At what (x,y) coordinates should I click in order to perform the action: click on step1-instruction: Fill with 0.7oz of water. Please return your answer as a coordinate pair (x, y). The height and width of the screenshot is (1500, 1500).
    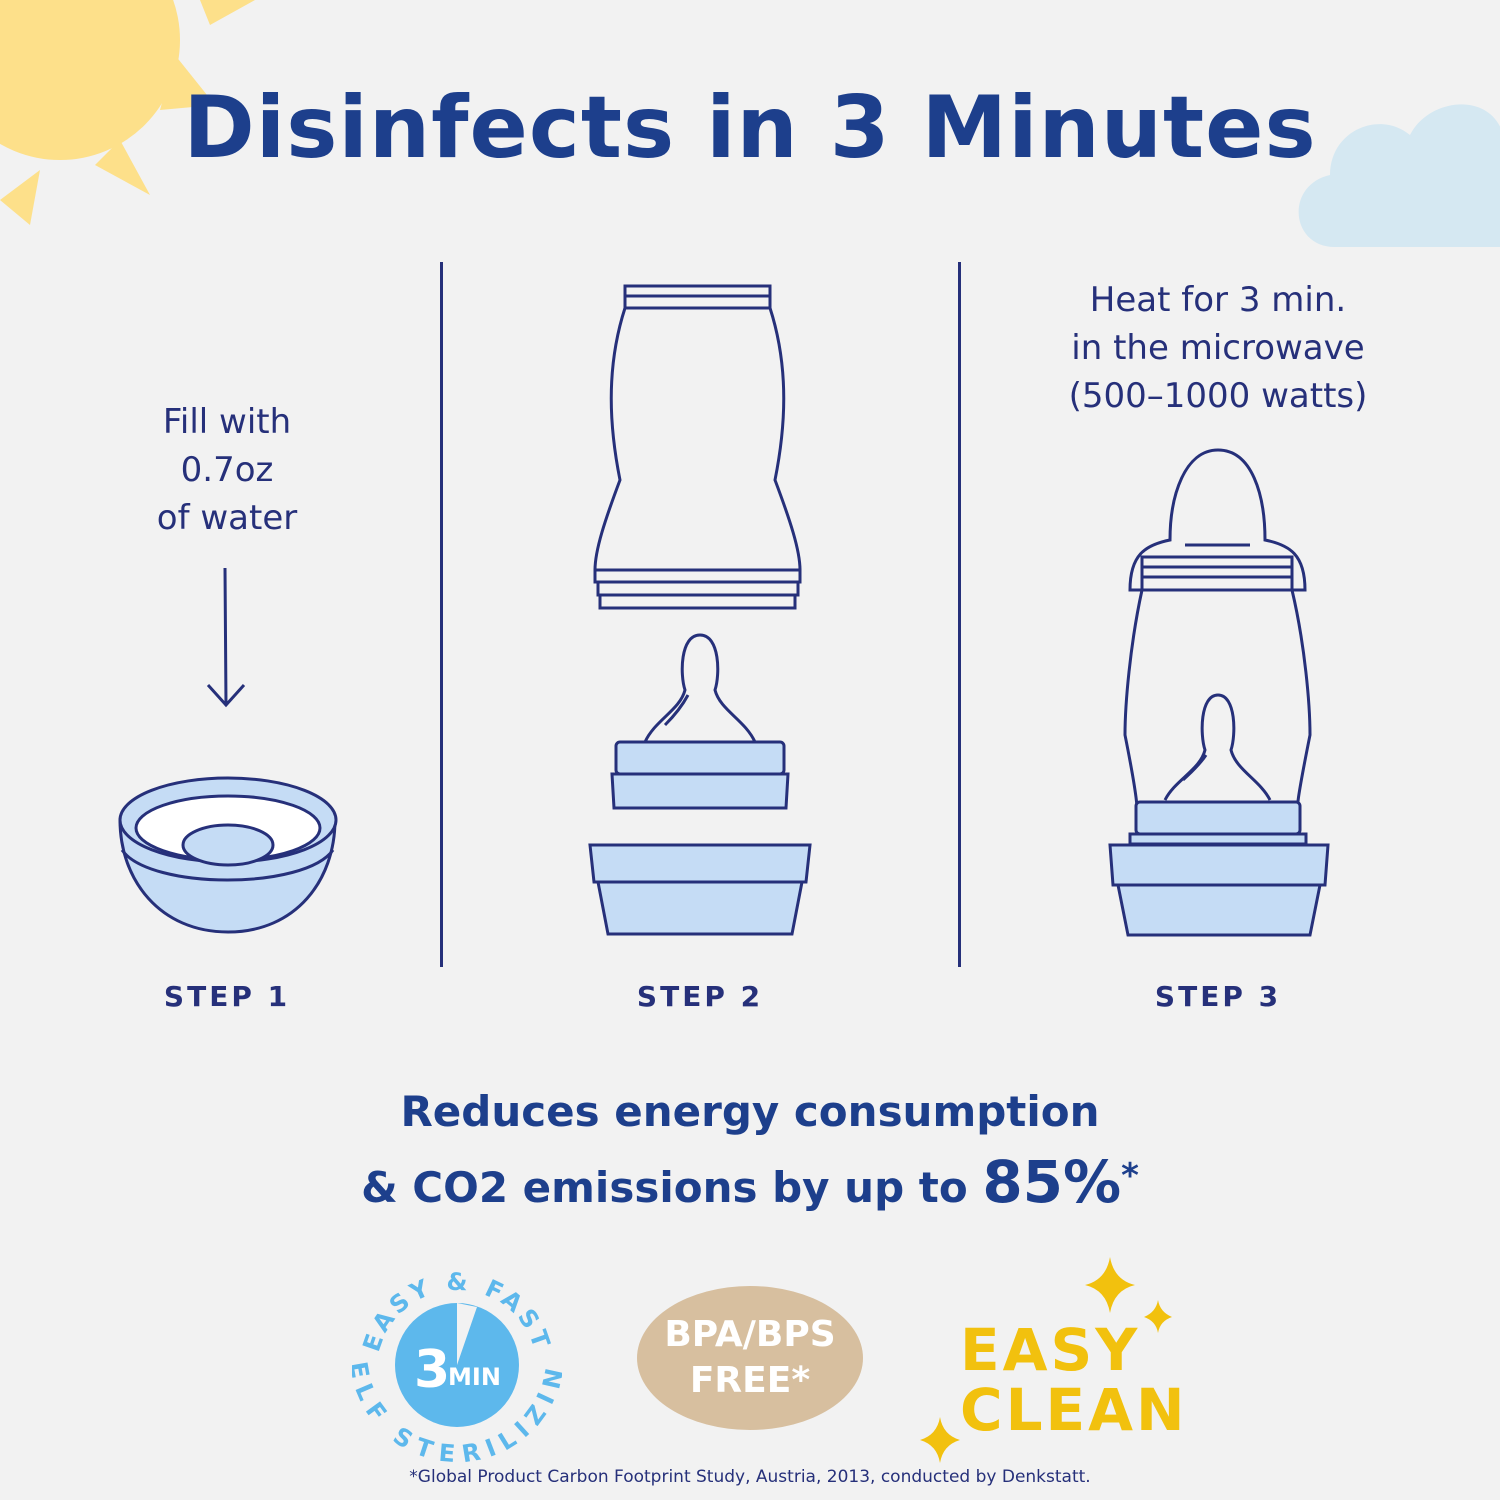
    Looking at the image, I should click on (227, 470).